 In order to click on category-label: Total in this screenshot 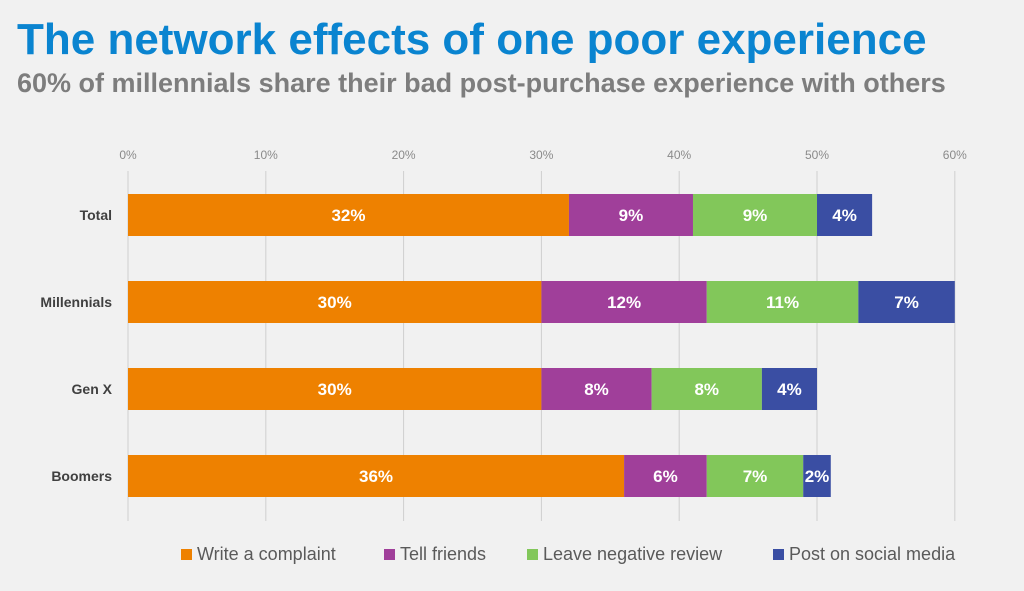, I will do `click(96, 215)`.